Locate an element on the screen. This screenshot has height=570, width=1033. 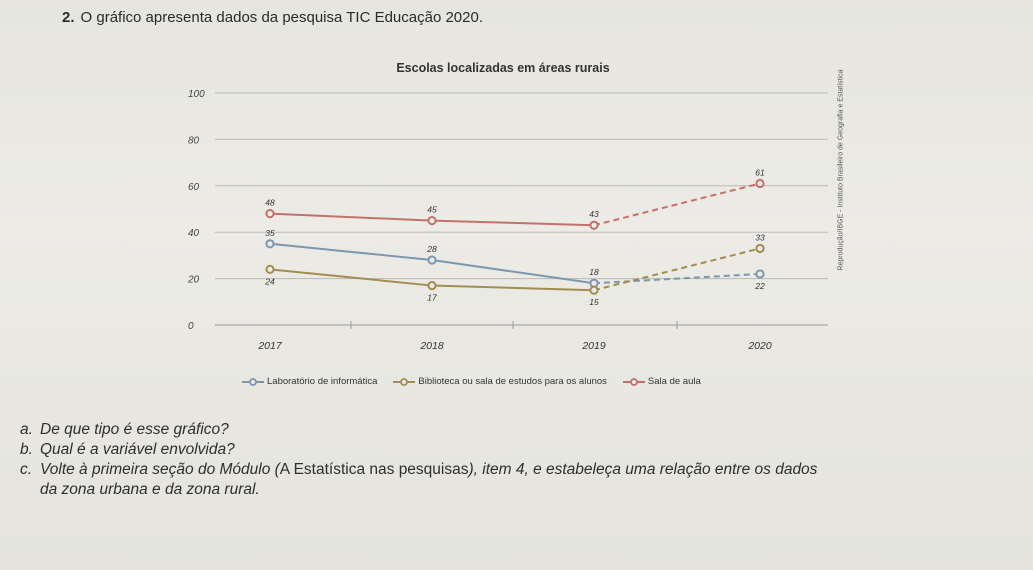
data-point-0-2017 is located at coordinates (270, 244).